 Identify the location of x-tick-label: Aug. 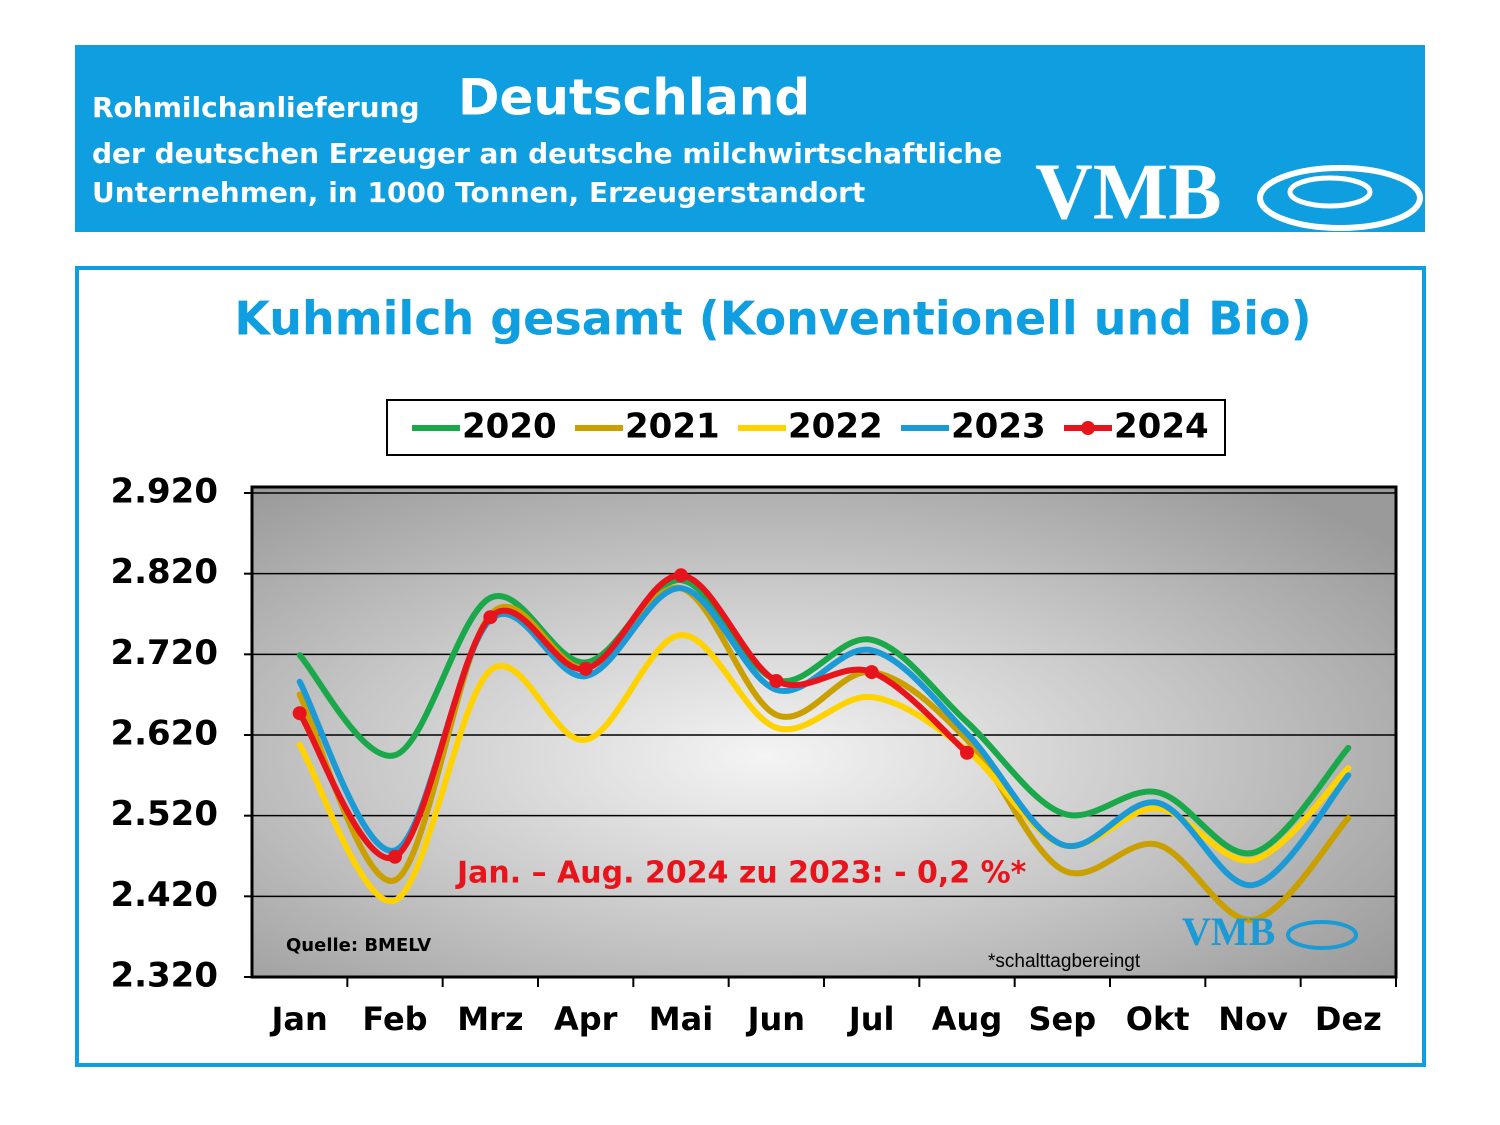
(967, 1019).